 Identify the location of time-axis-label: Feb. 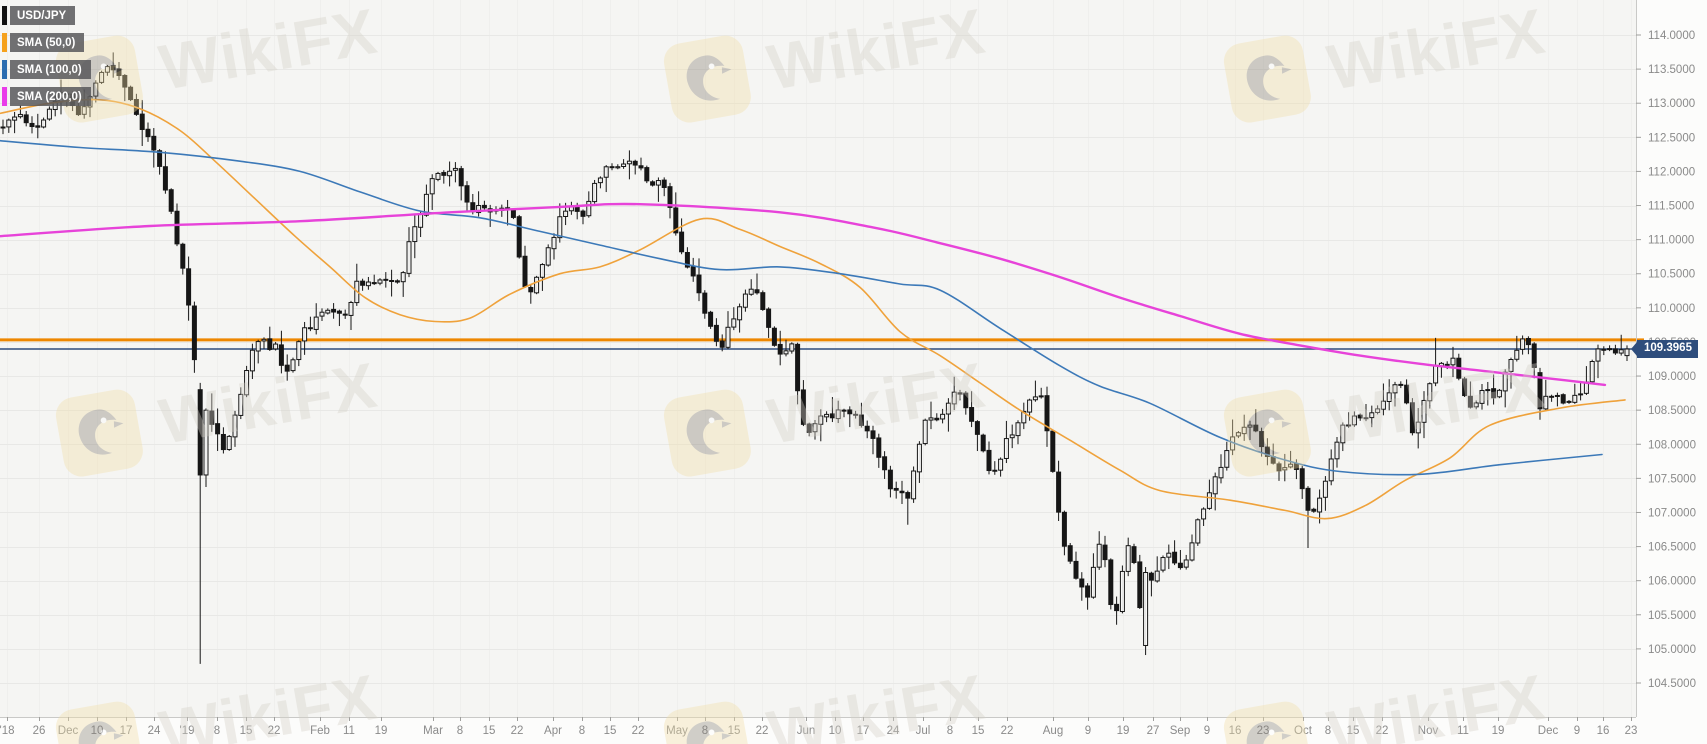
(320, 731).